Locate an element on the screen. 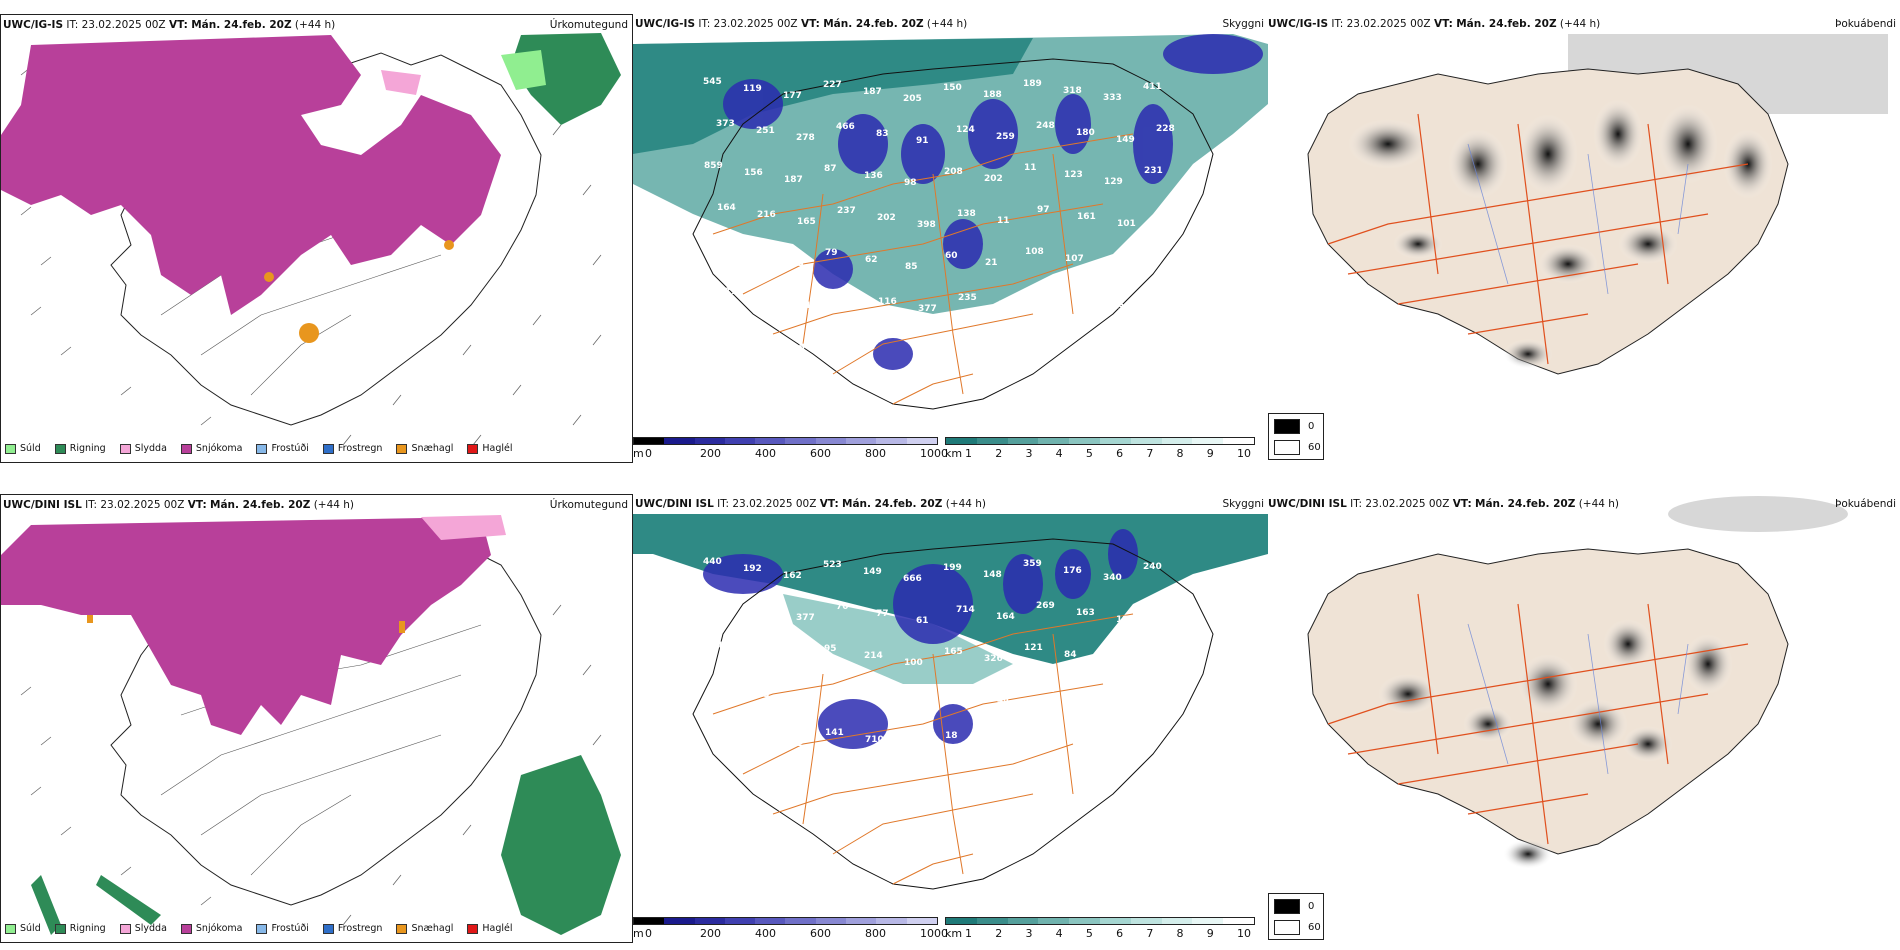 The width and height of the screenshot is (1900, 950). precip-type-map-bottom is located at coordinates (311, 725).